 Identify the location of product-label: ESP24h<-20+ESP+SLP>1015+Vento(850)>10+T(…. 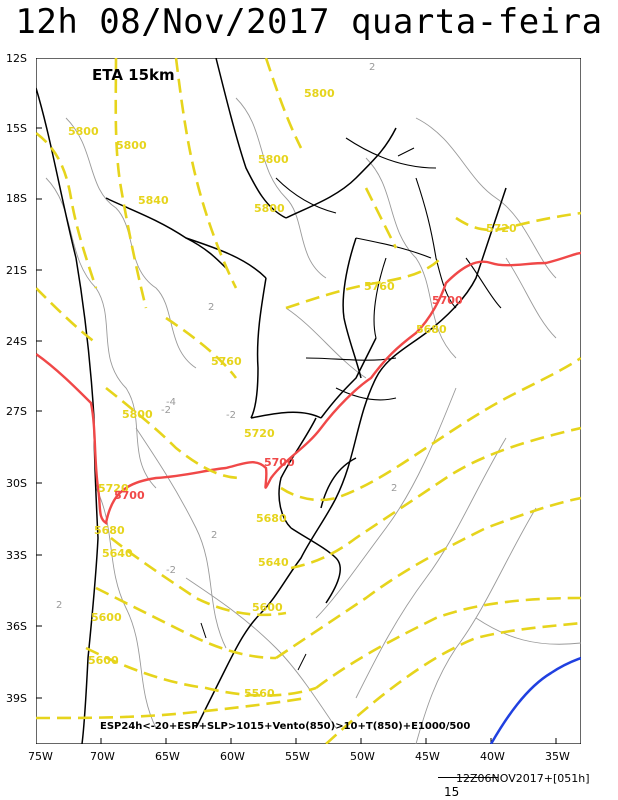
(285, 726).